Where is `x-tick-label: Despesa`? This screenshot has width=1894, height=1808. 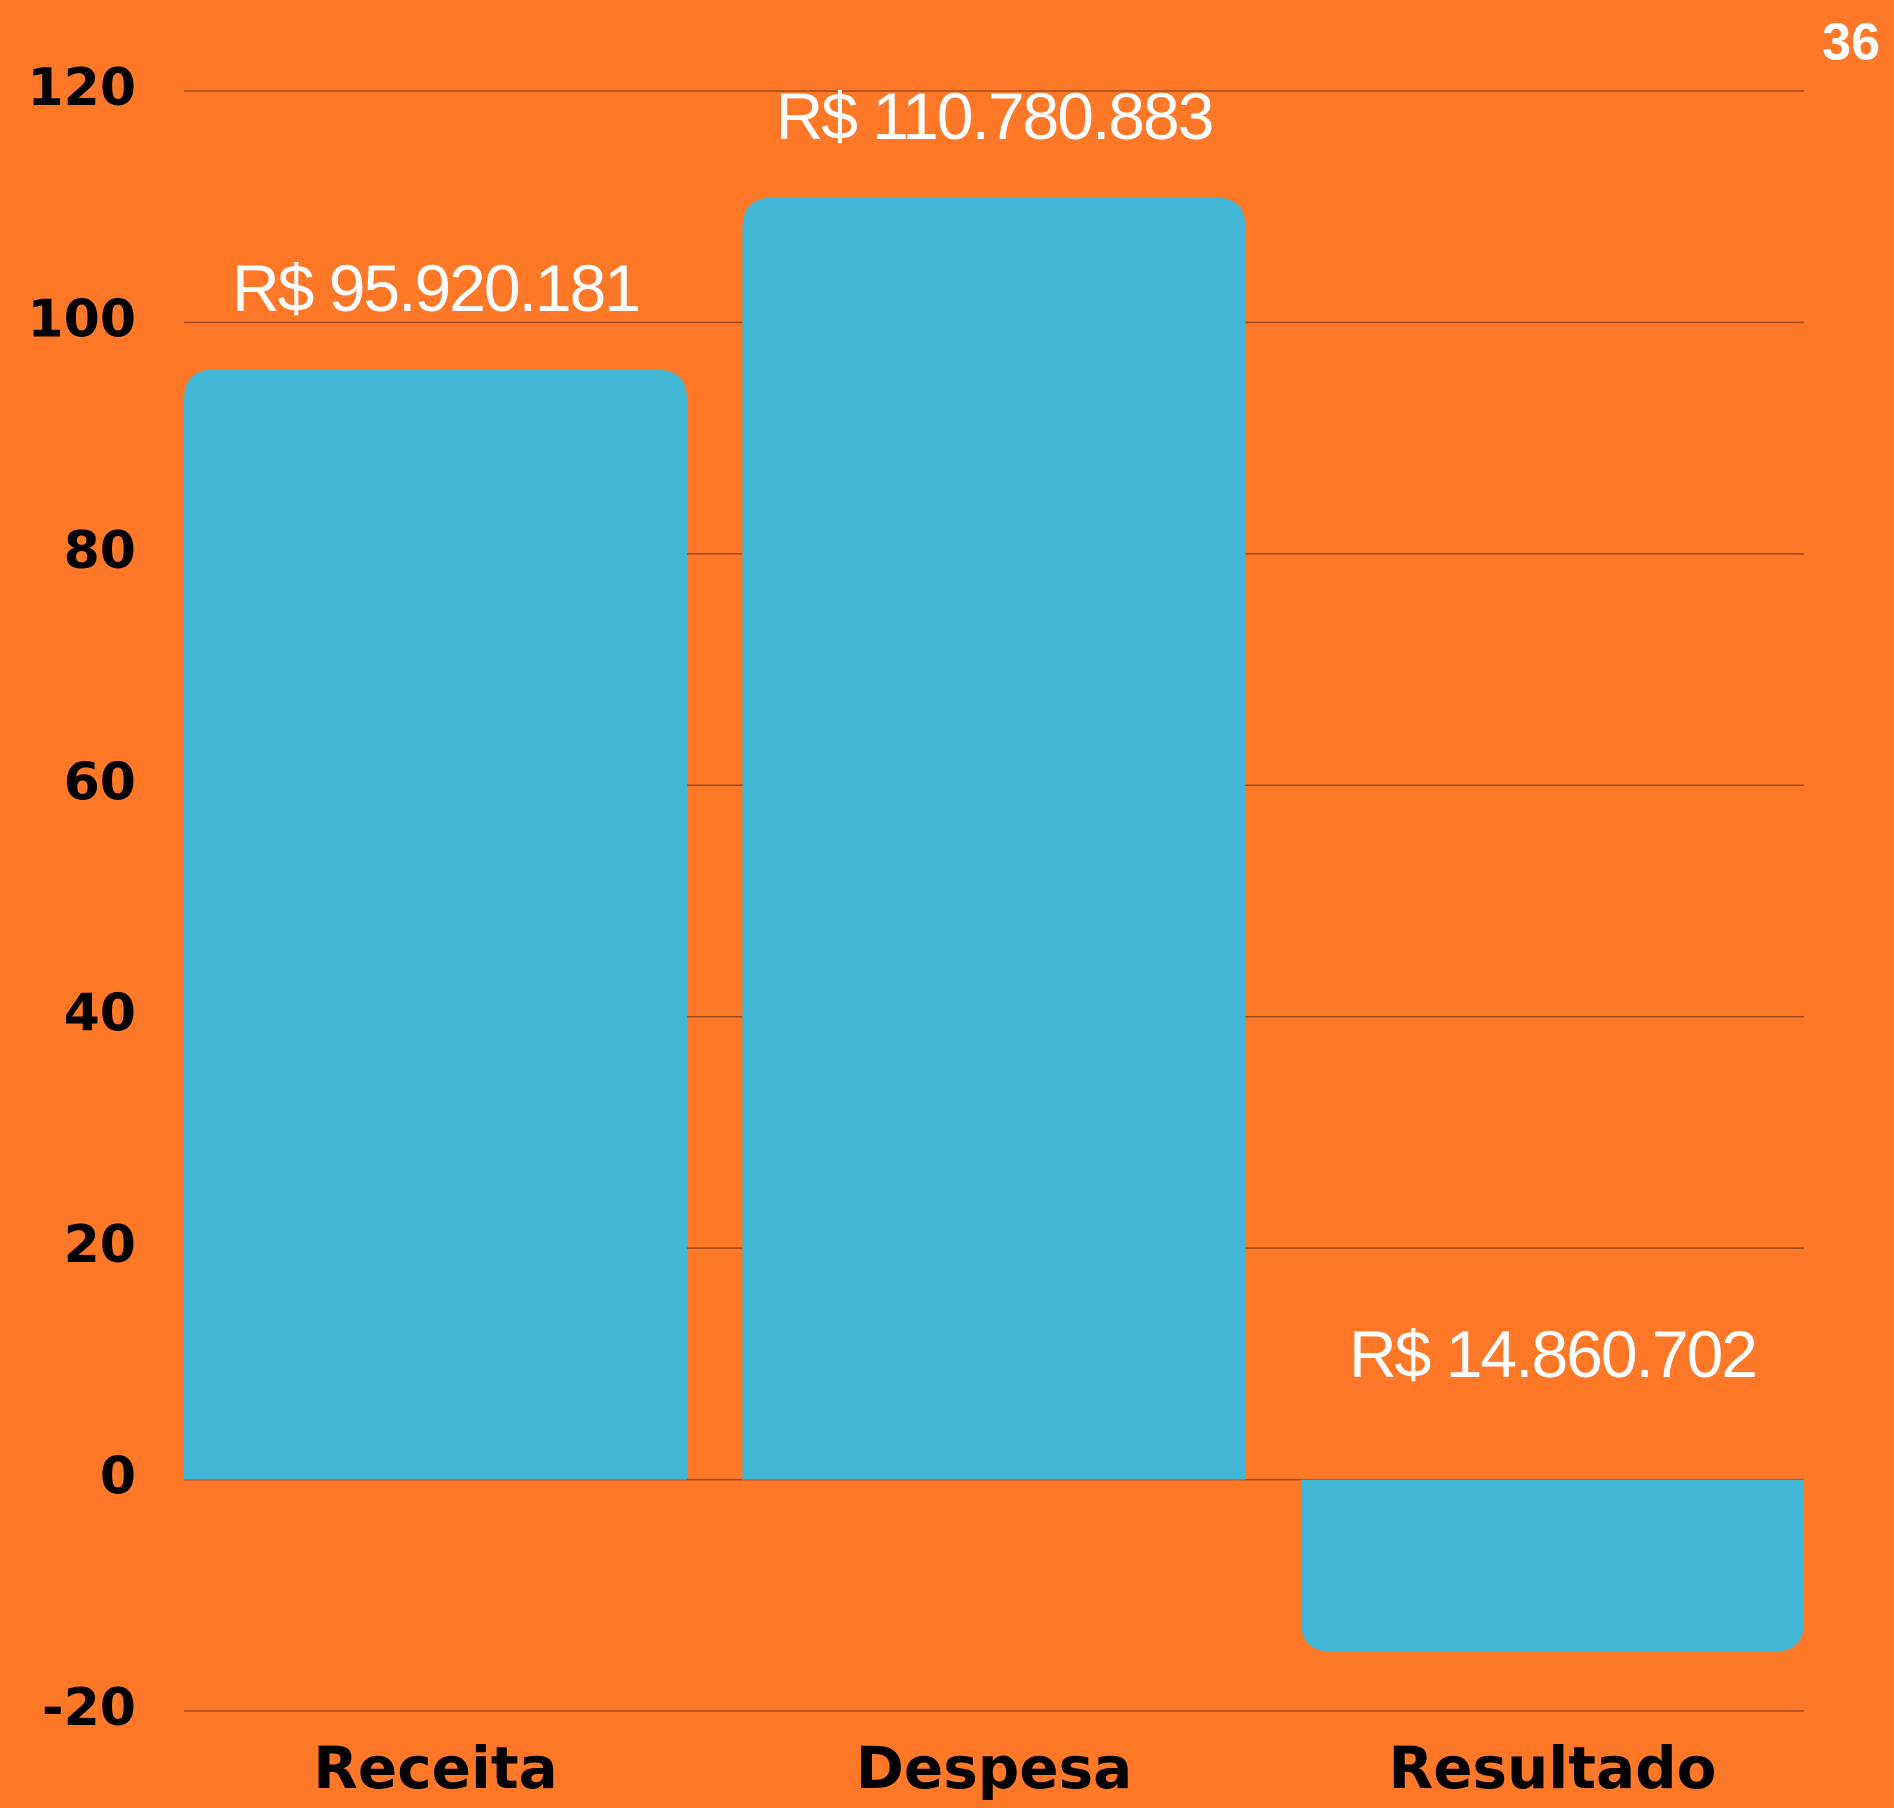
x-tick-label: Despesa is located at coordinates (994, 1768).